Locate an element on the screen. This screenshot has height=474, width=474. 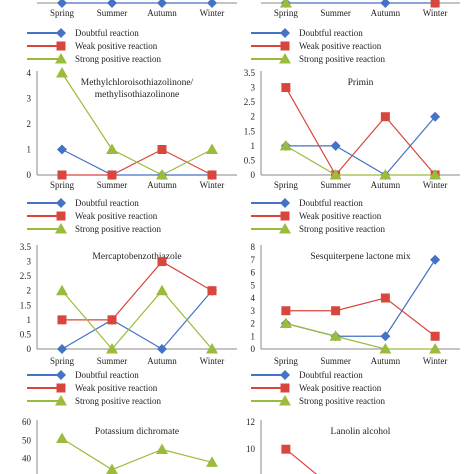
y-tick-label: 4 is located at coordinates (29, 73).